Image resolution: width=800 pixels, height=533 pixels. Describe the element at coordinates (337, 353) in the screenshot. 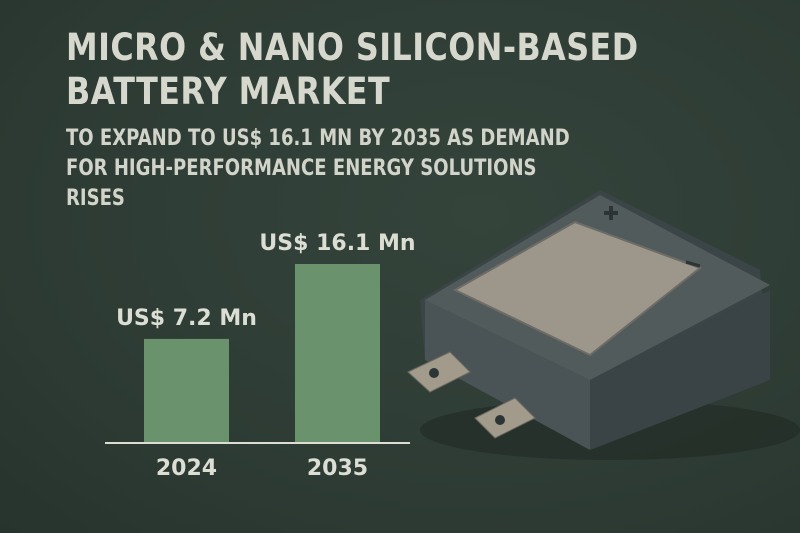

I see `bar-2035` at that location.